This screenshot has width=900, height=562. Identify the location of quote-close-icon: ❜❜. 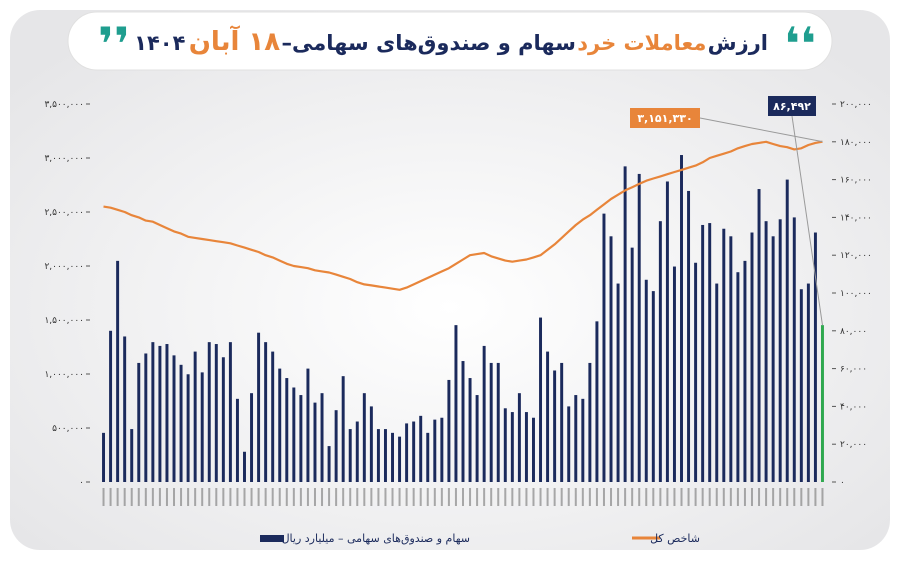
(114, 44).